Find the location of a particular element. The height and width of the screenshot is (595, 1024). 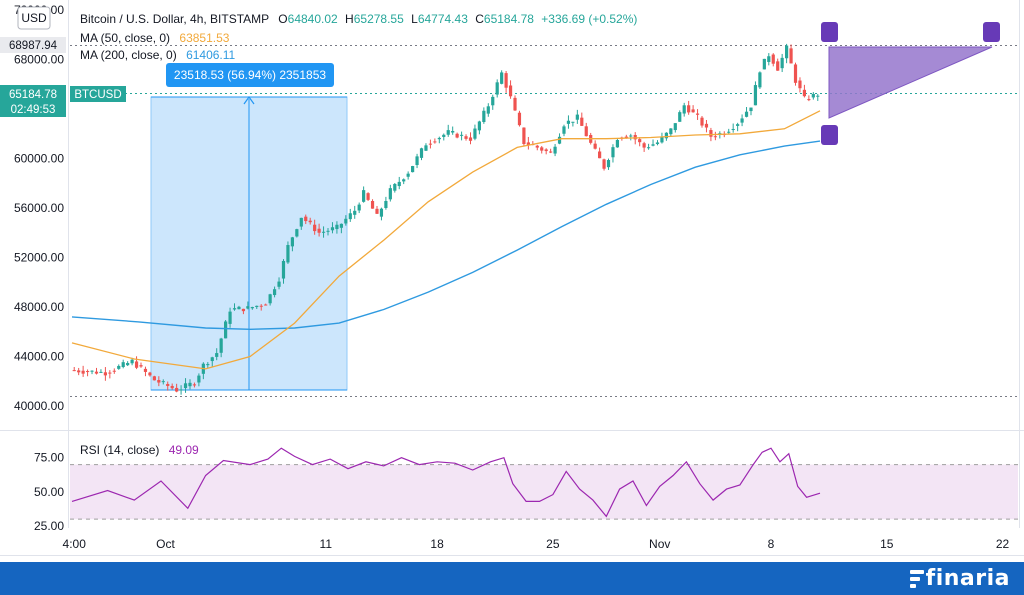

price-tick-label: 60000.00 is located at coordinates (39, 159).